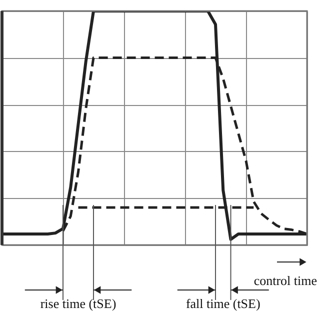 The width and height of the screenshot is (320, 320). What do you see at coordinates (78, 303) in the screenshot?
I see `text: rise time (tSE)` at bounding box center [78, 303].